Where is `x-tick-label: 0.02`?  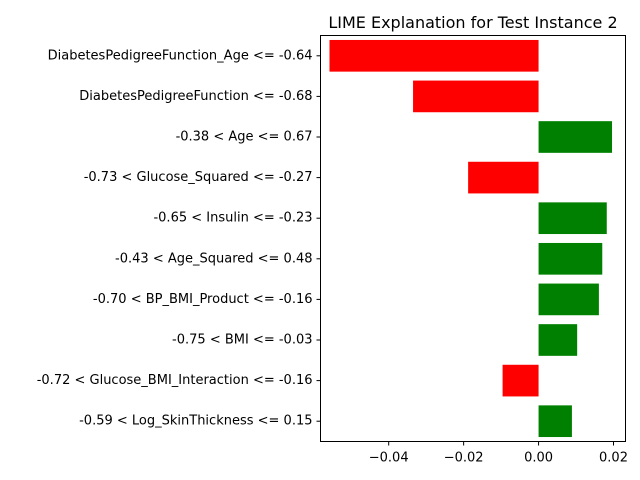
x-tick-label: 0.02 is located at coordinates (613, 458).